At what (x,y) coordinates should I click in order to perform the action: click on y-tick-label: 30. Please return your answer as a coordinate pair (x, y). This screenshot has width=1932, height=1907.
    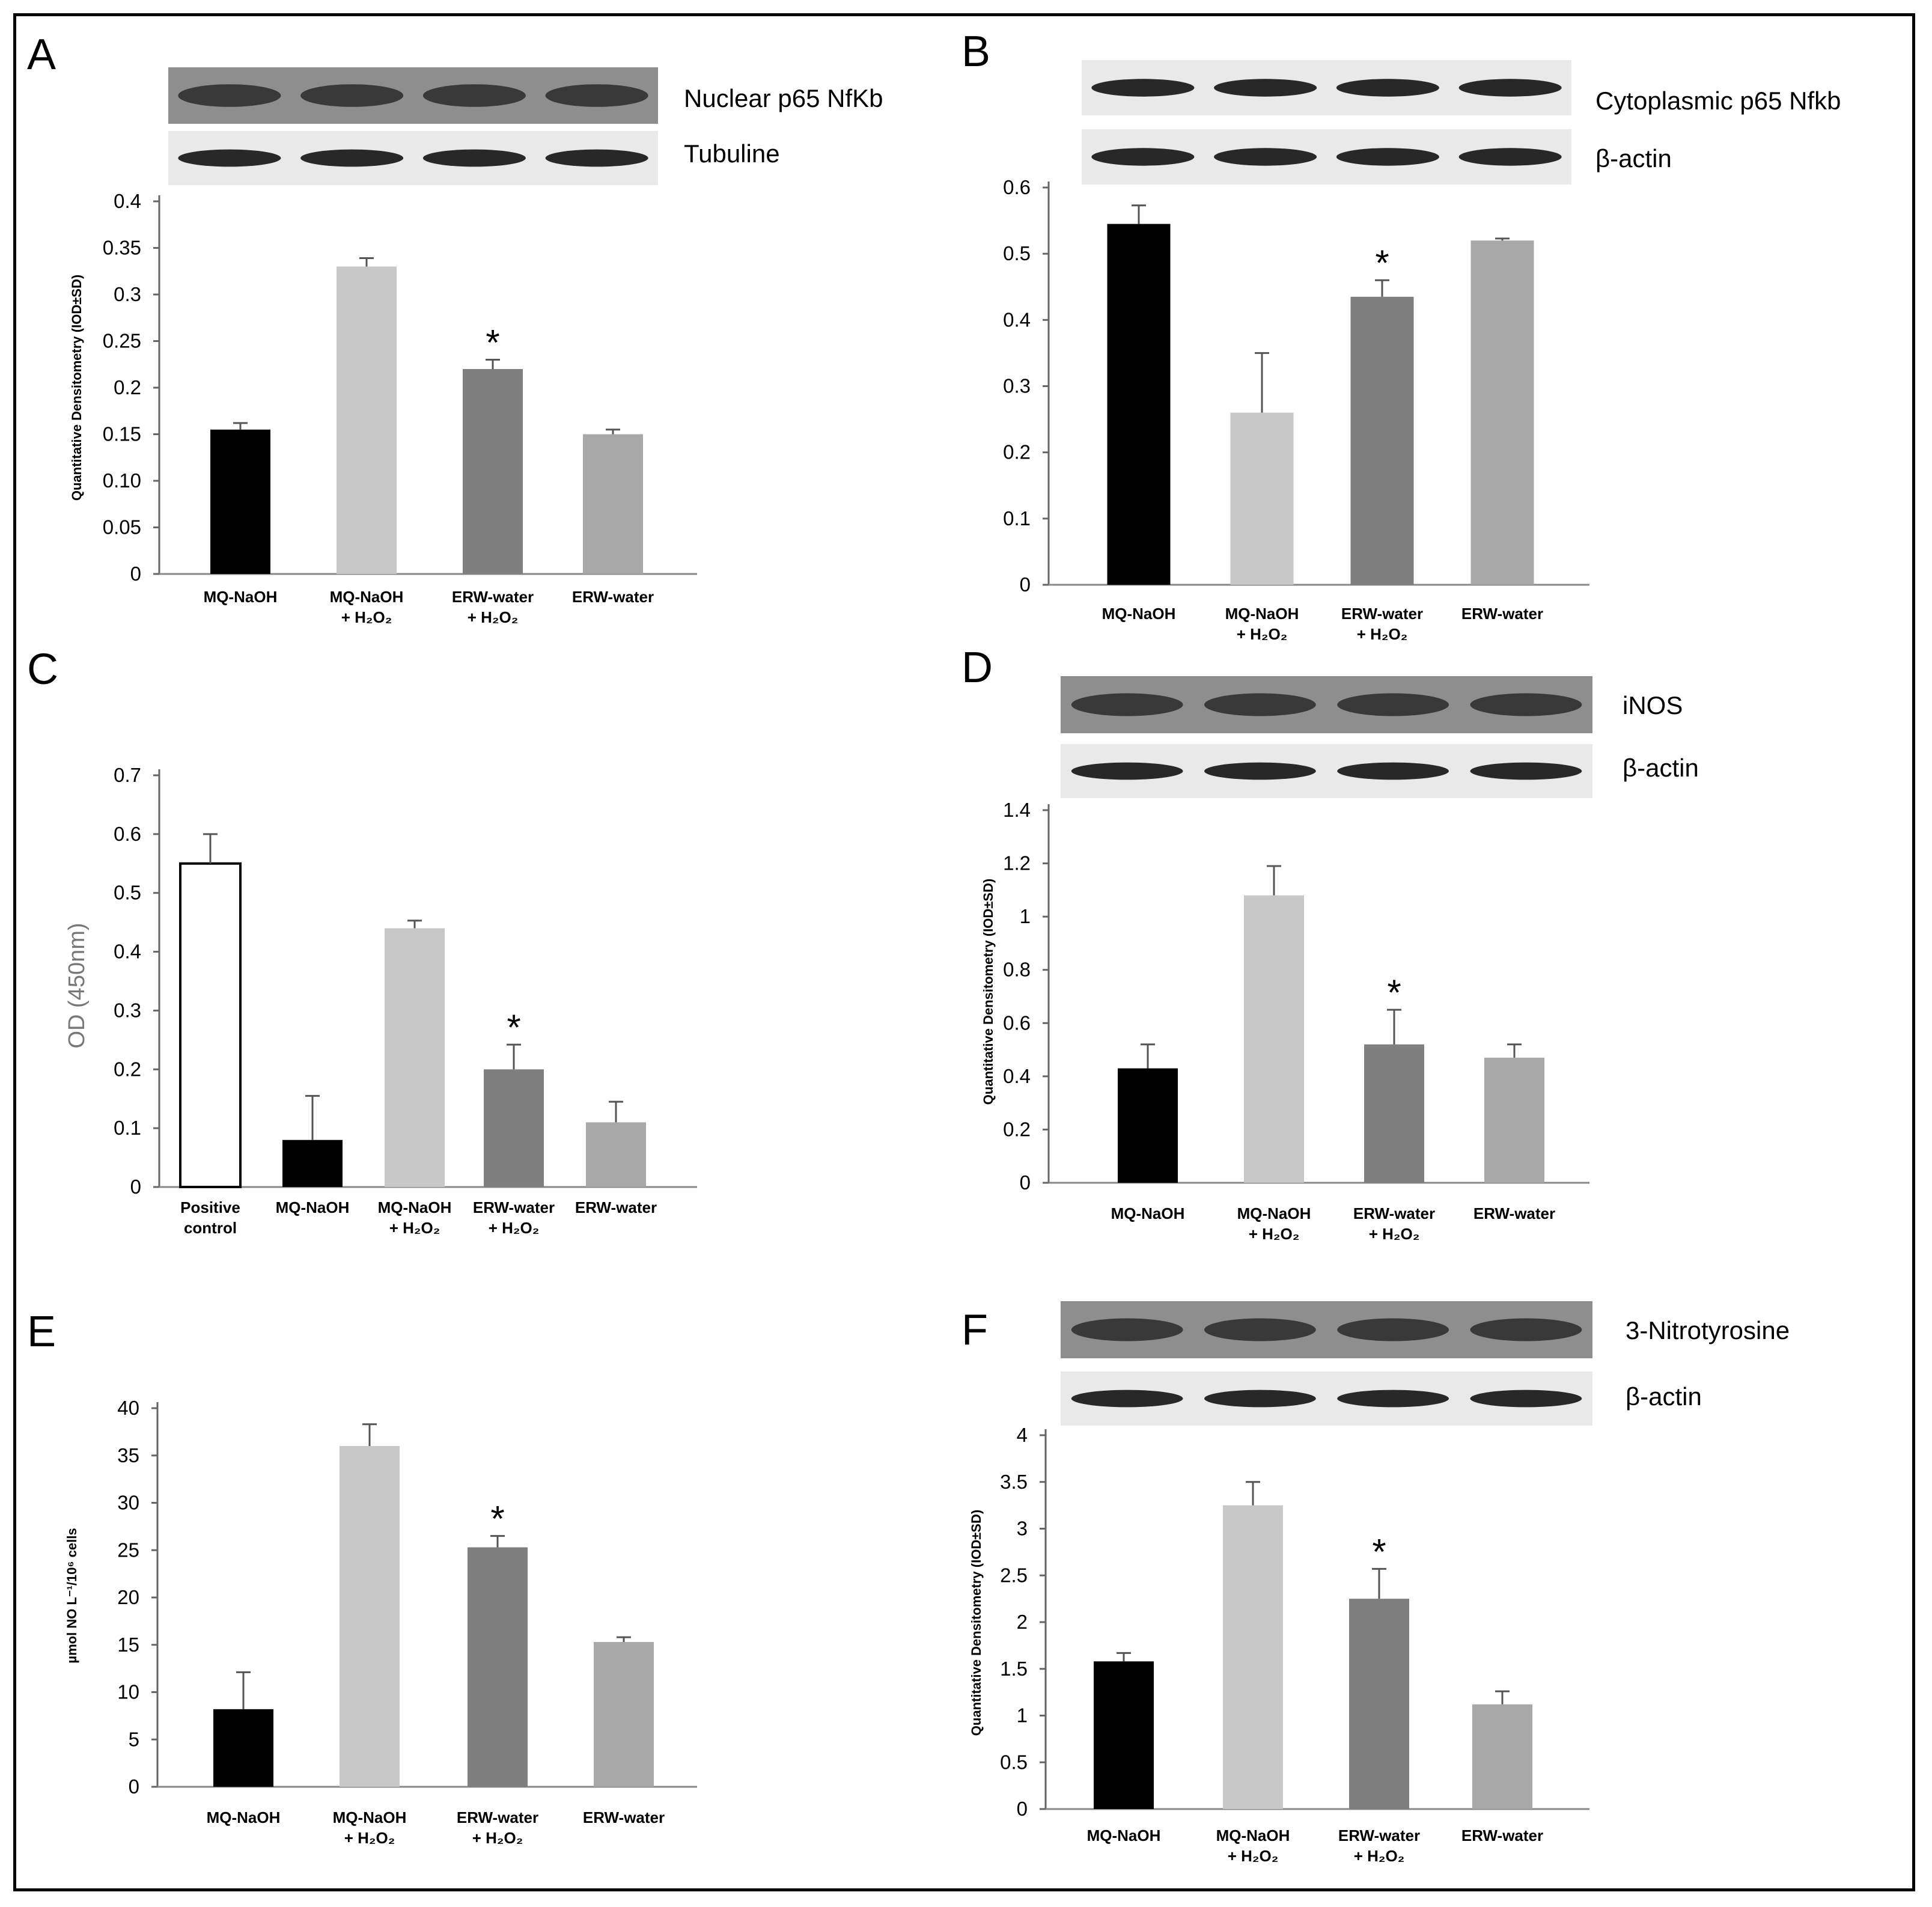
    Looking at the image, I should click on (128, 1503).